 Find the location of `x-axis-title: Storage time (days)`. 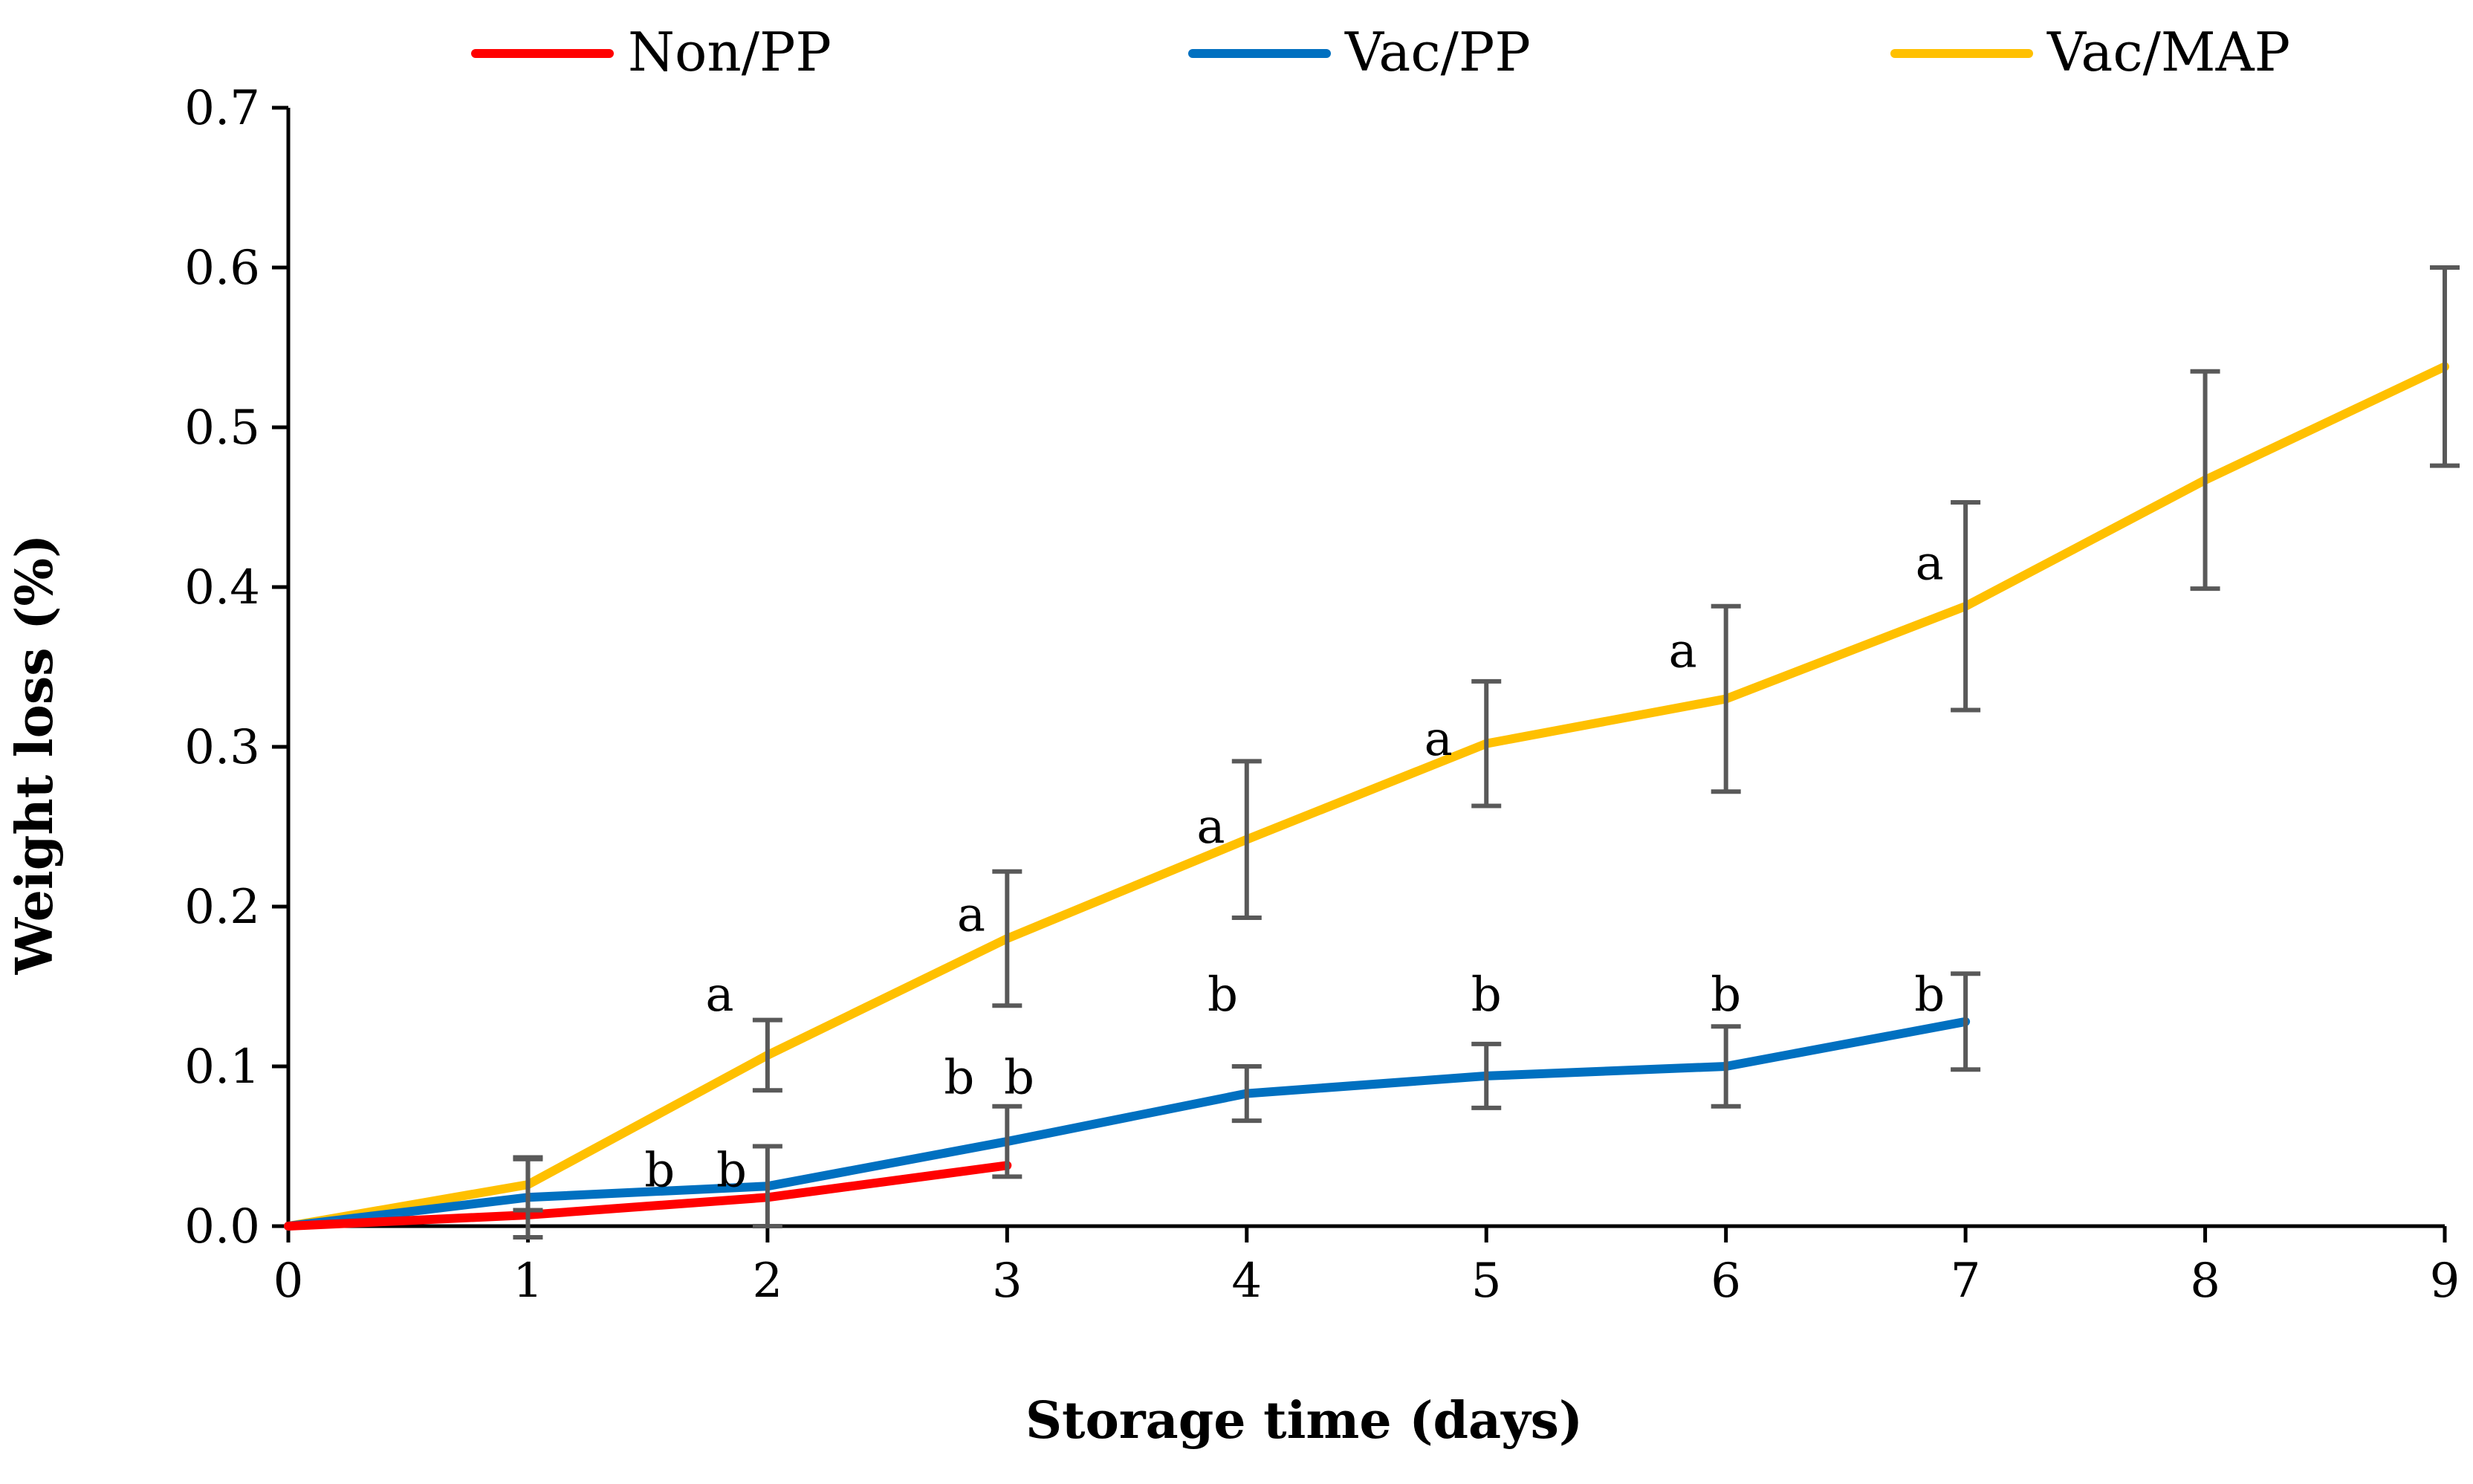

x-axis-title: Storage time (days) is located at coordinates (1304, 1421).